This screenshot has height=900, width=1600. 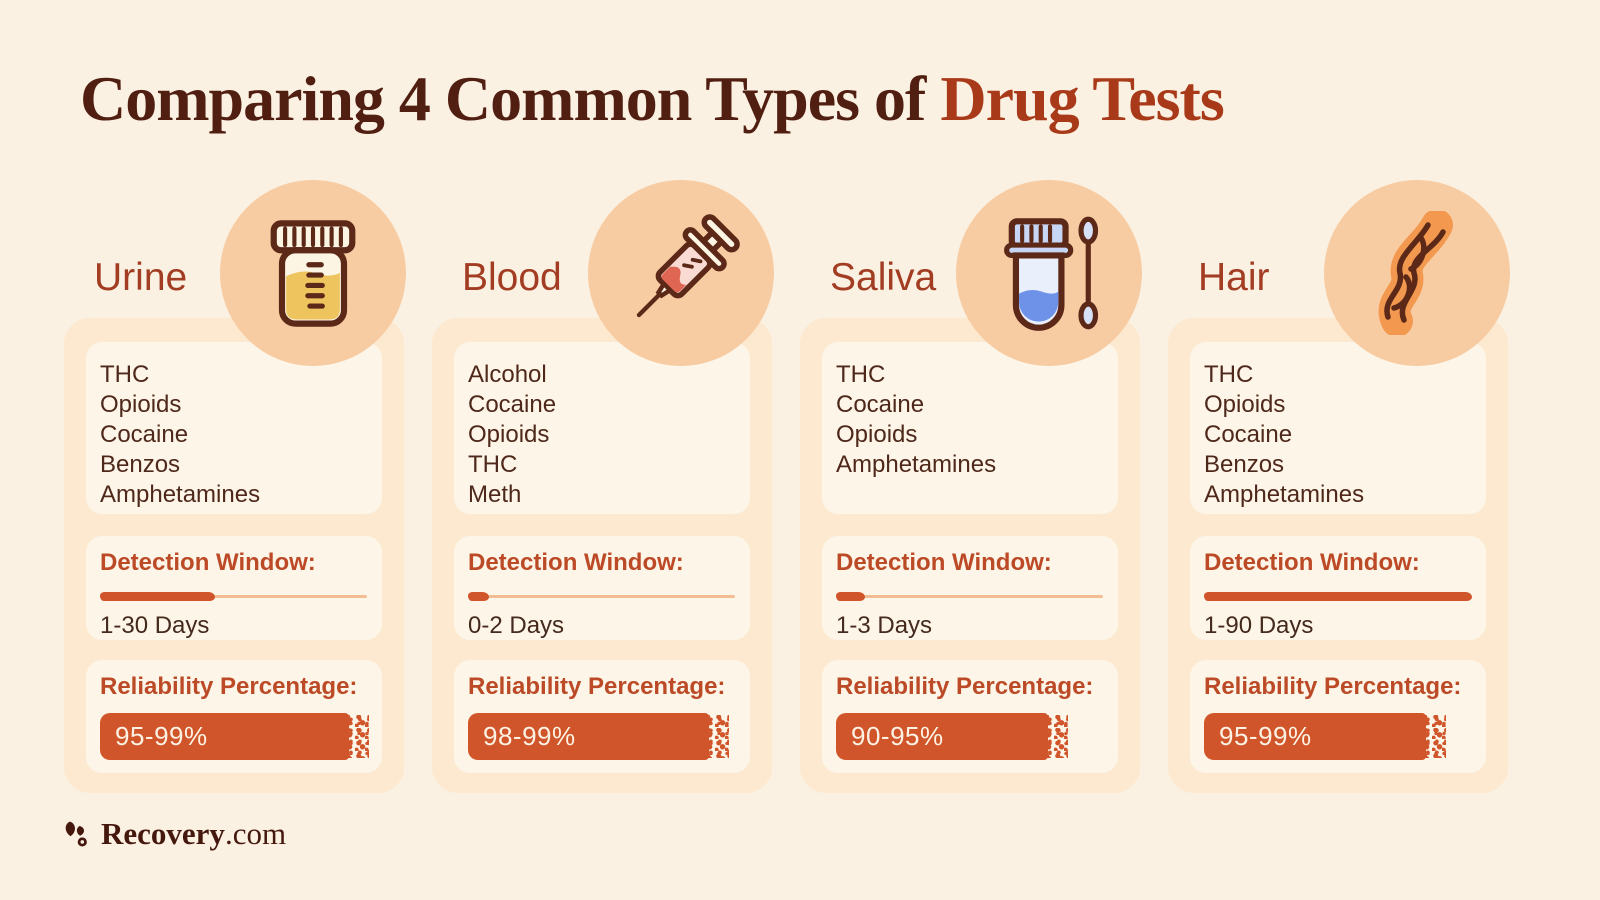 I want to click on column-title: Saliva, so click(x=883, y=277).